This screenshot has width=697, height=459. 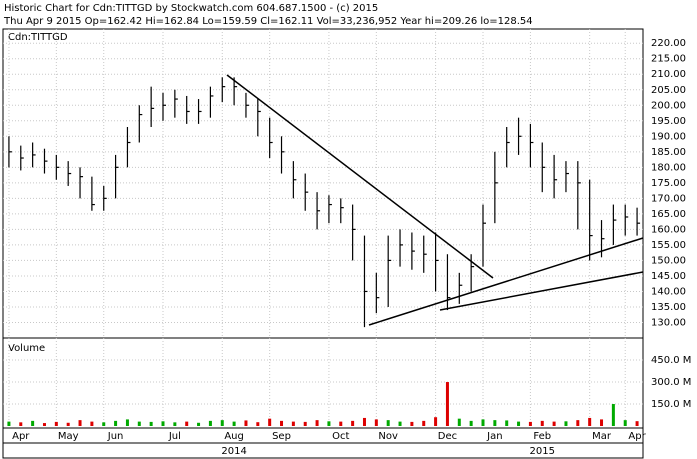 What do you see at coordinates (668, 322) in the screenshot?
I see `y-tick-label: 130.00` at bounding box center [668, 322].